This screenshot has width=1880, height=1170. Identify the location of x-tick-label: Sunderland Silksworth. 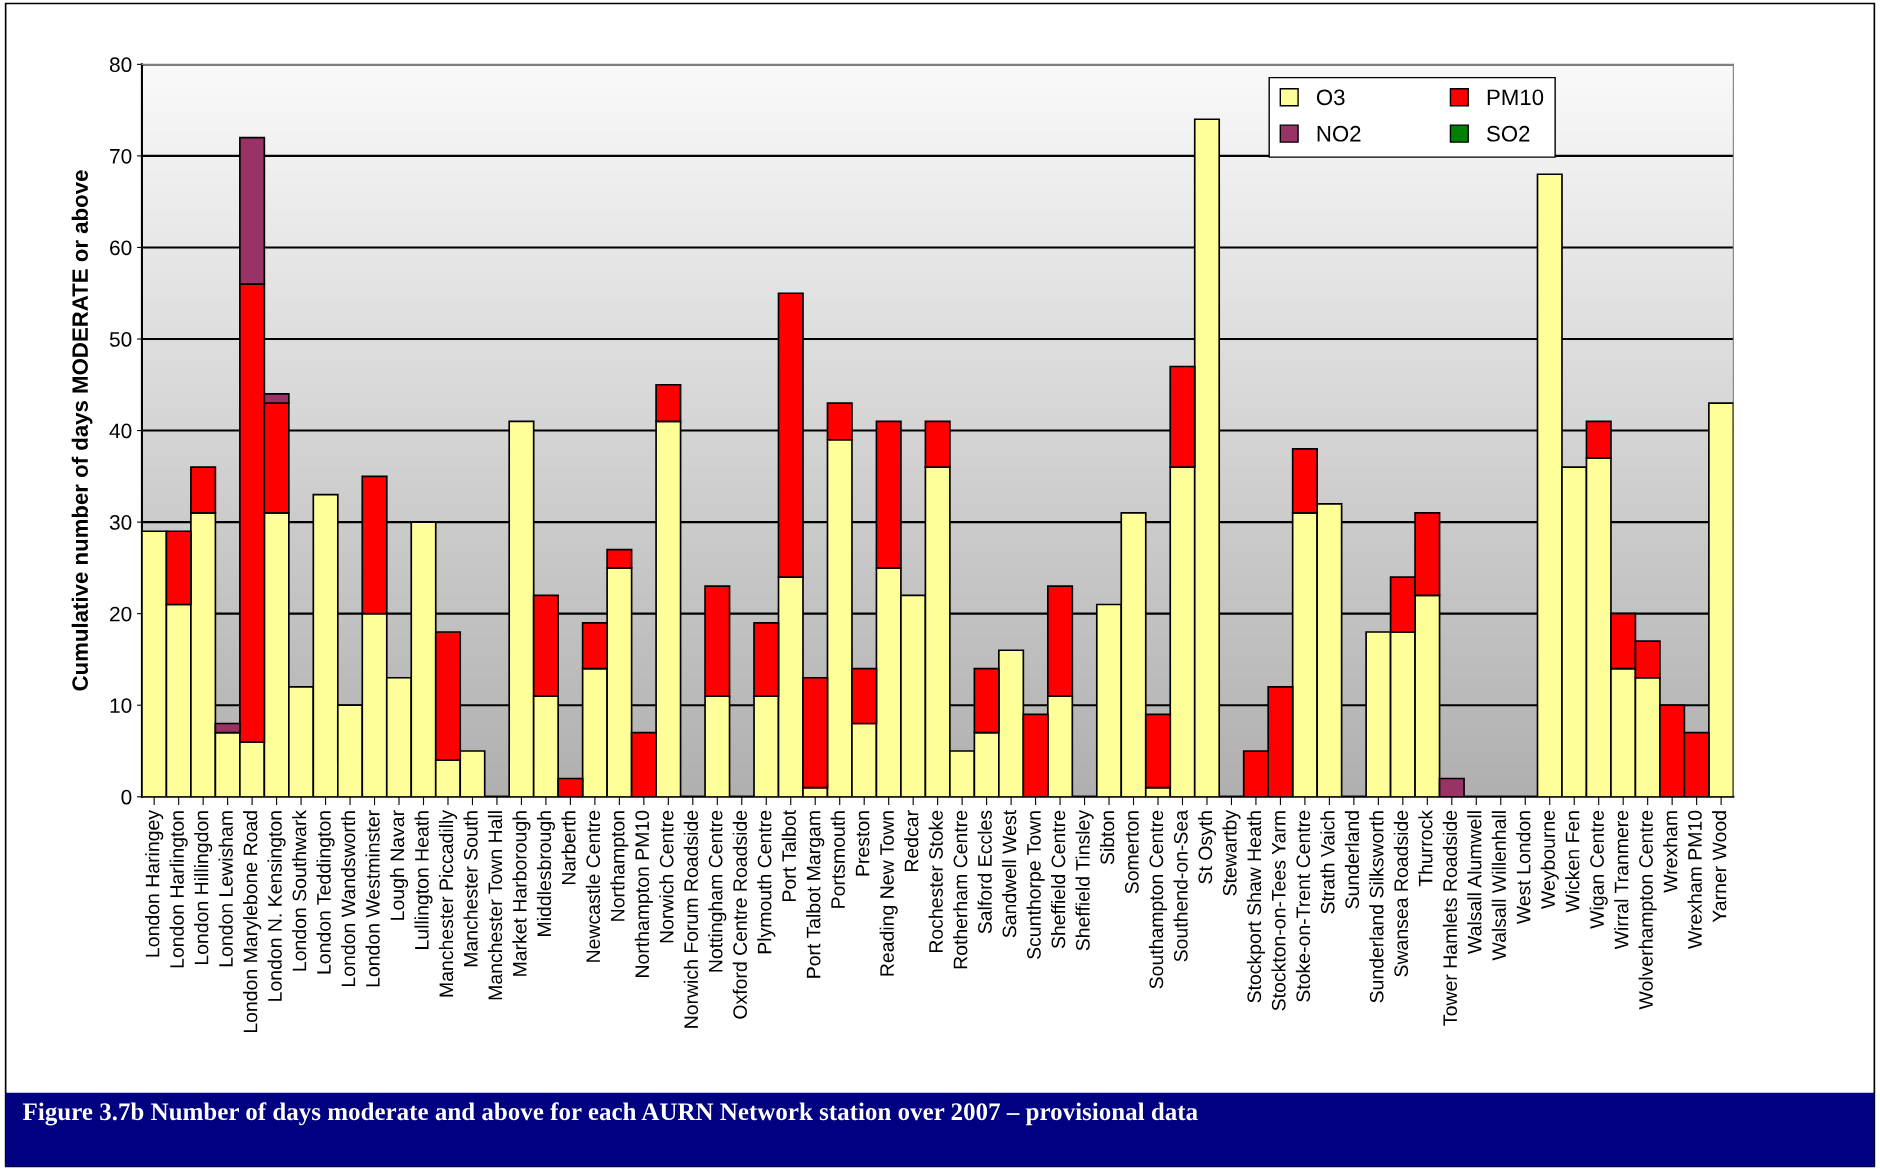
(1376, 907).